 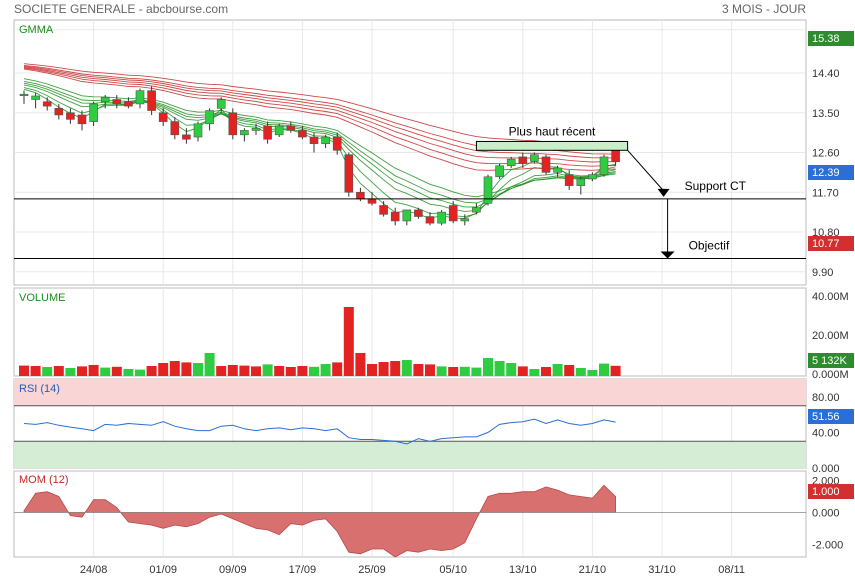 I want to click on rsi-zones, so click(x=410, y=423).